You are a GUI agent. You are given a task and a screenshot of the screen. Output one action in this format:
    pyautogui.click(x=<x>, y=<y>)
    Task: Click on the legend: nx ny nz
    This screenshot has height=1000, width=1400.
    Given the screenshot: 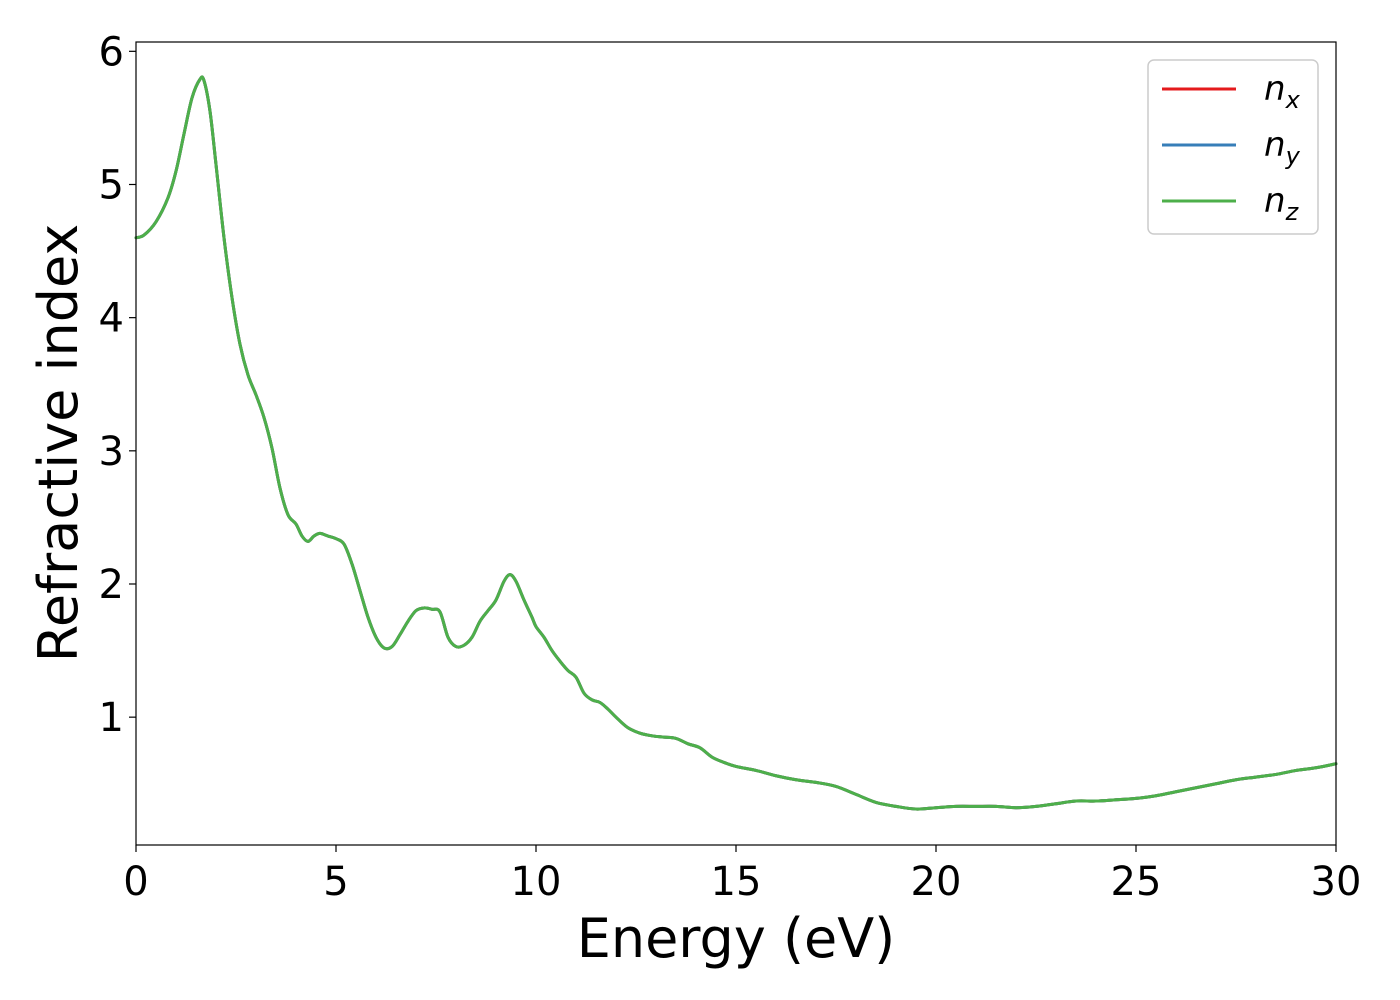 What is the action you would take?
    pyautogui.click(x=1233, y=147)
    